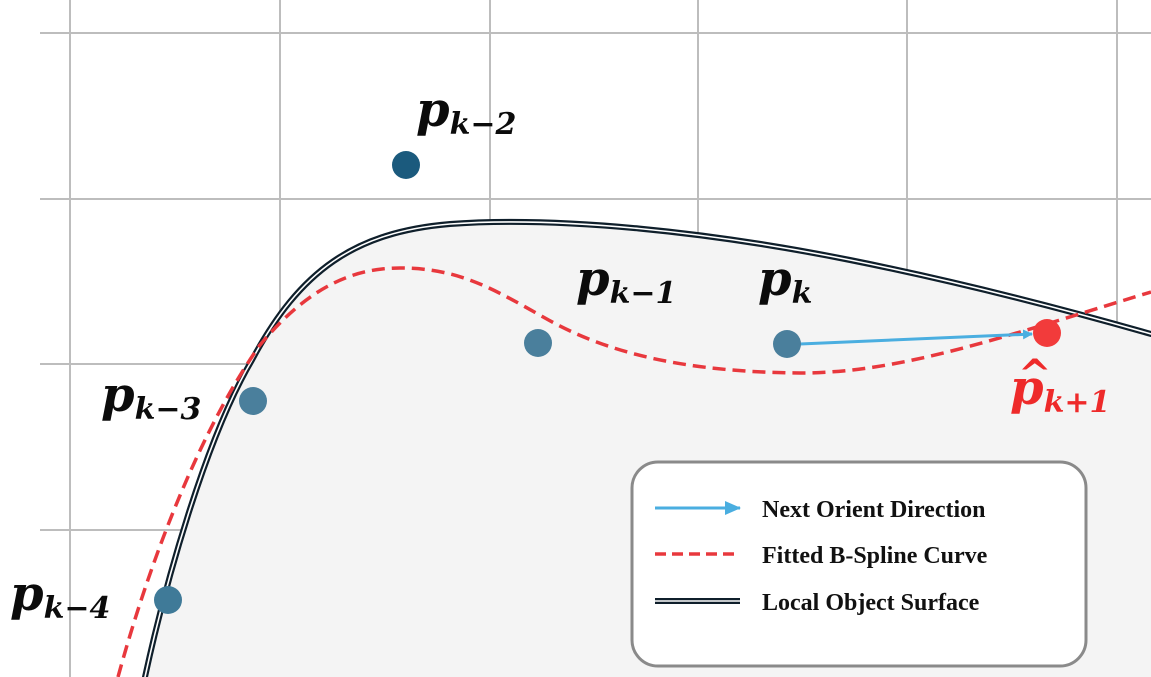 The width and height of the screenshot is (1151, 677). What do you see at coordinates (874, 510) in the screenshot?
I see `legend-label-next-orient-direction: Next Orient Direction` at bounding box center [874, 510].